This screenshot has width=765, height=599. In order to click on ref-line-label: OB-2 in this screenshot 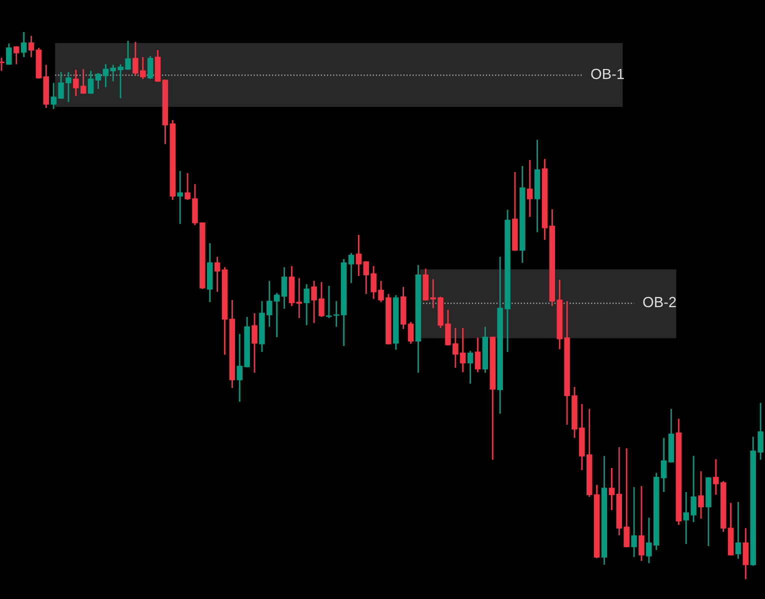, I will do `click(659, 302)`.